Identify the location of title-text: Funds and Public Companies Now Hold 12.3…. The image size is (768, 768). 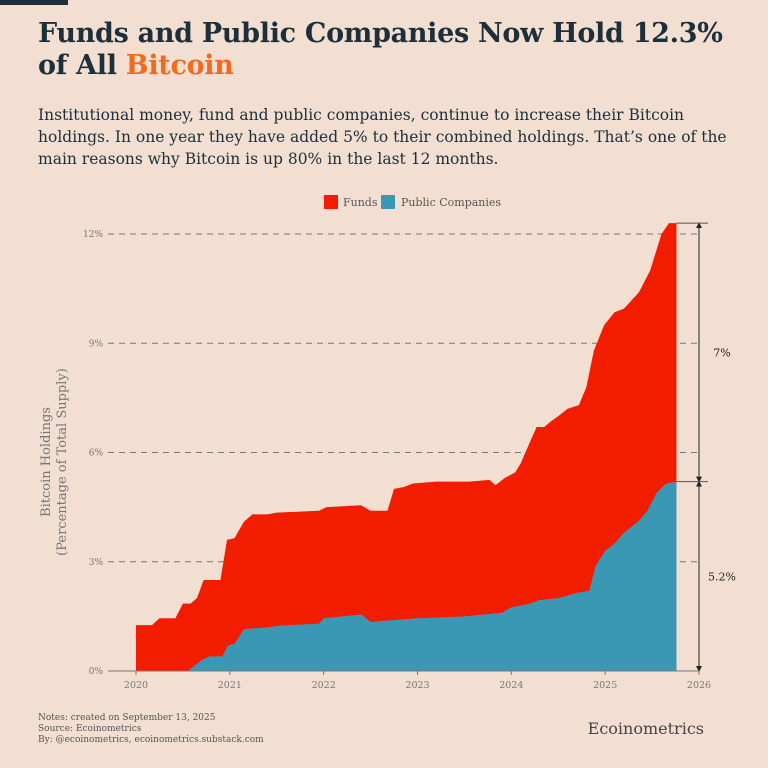
(380, 49).